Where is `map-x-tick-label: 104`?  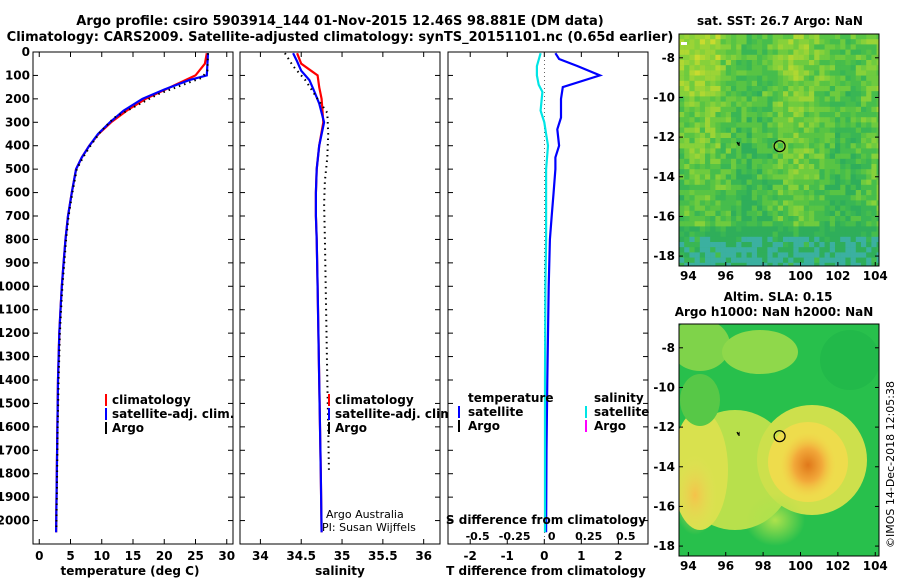 map-x-tick-label: 104 is located at coordinates (875, 566).